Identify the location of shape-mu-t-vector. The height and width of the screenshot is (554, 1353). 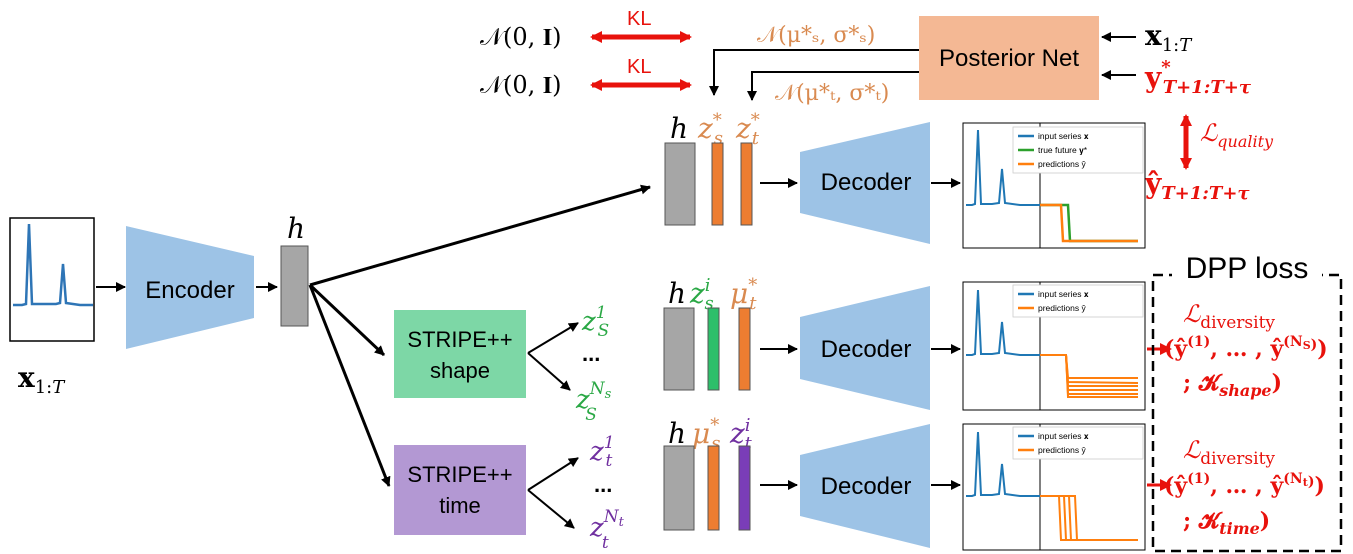
(744, 349).